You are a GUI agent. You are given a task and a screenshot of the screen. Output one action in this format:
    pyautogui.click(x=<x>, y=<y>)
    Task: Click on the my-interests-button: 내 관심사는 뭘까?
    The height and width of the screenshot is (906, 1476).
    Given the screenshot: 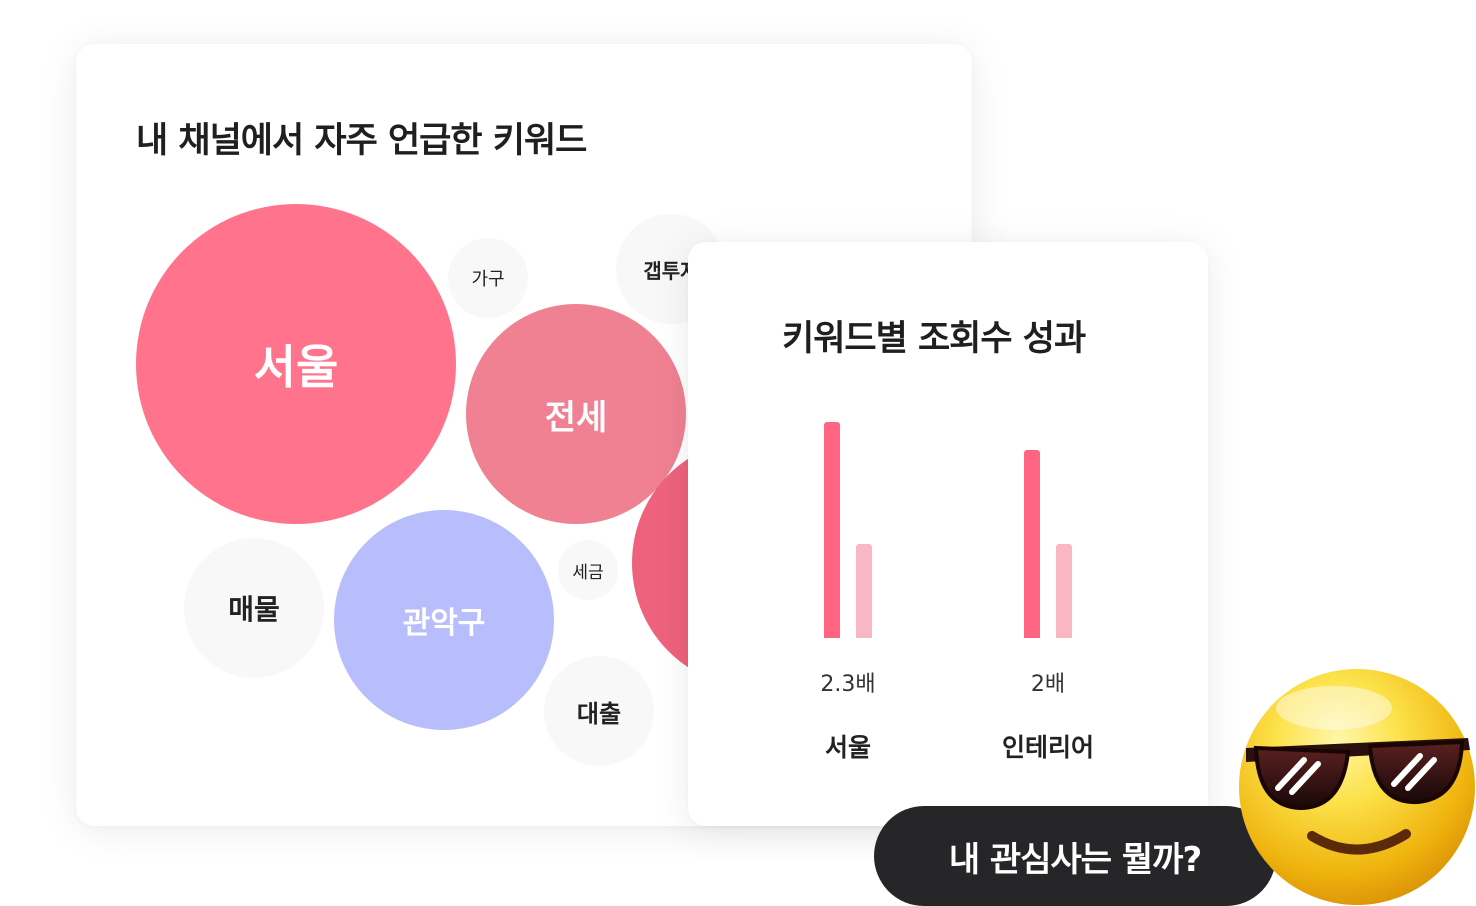 What is the action you would take?
    pyautogui.click(x=1075, y=856)
    